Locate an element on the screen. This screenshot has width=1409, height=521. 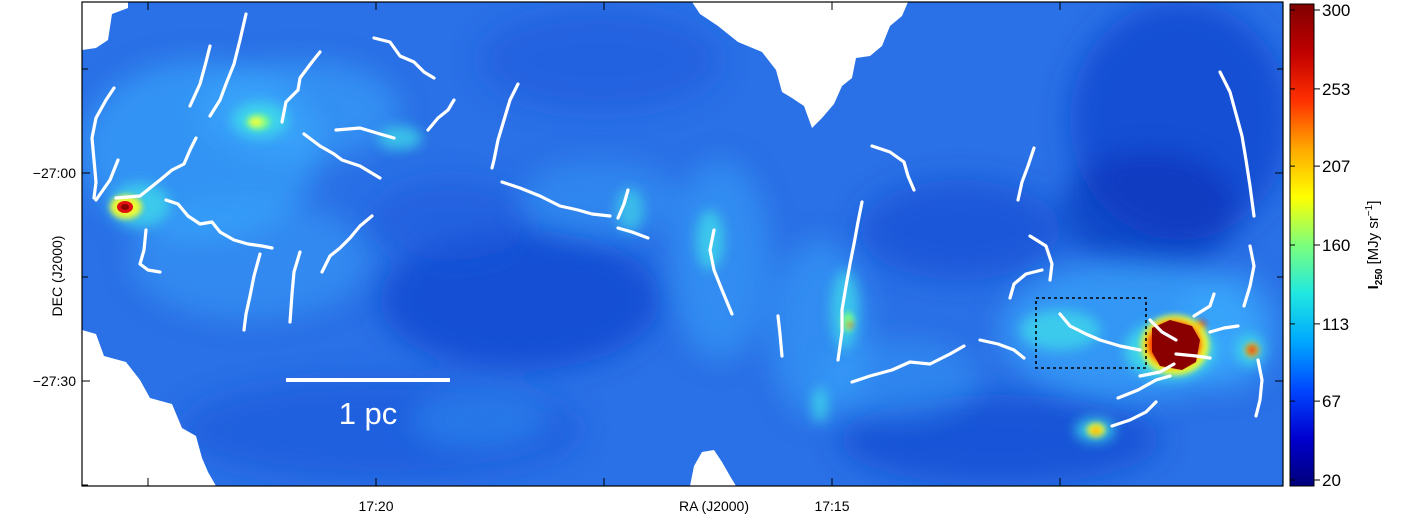
x-tick-label-17-20: 17:20 is located at coordinates (375, 506).